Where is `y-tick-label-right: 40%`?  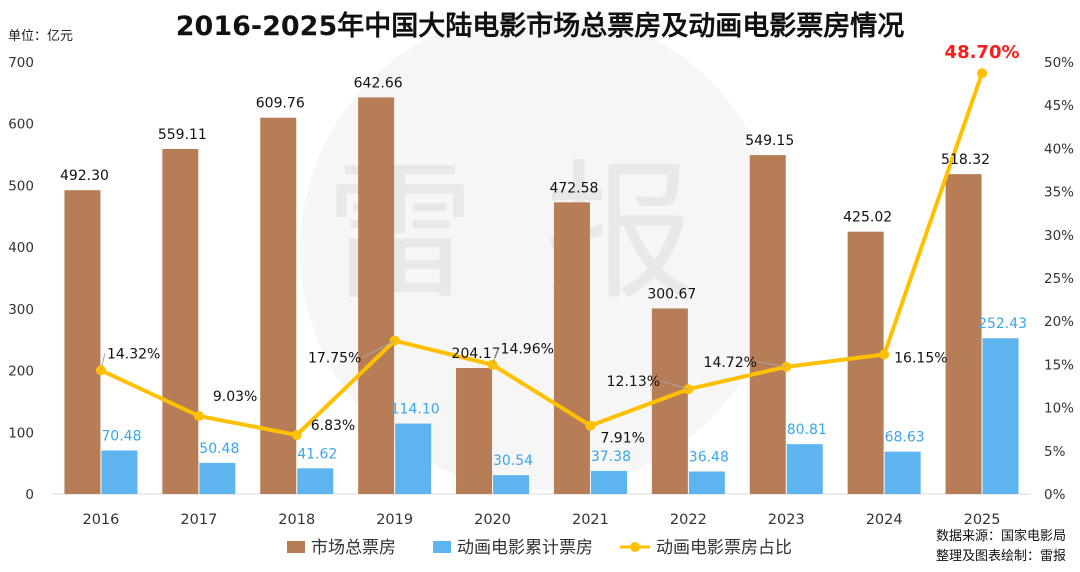 y-tick-label-right: 40% is located at coordinates (1059, 149).